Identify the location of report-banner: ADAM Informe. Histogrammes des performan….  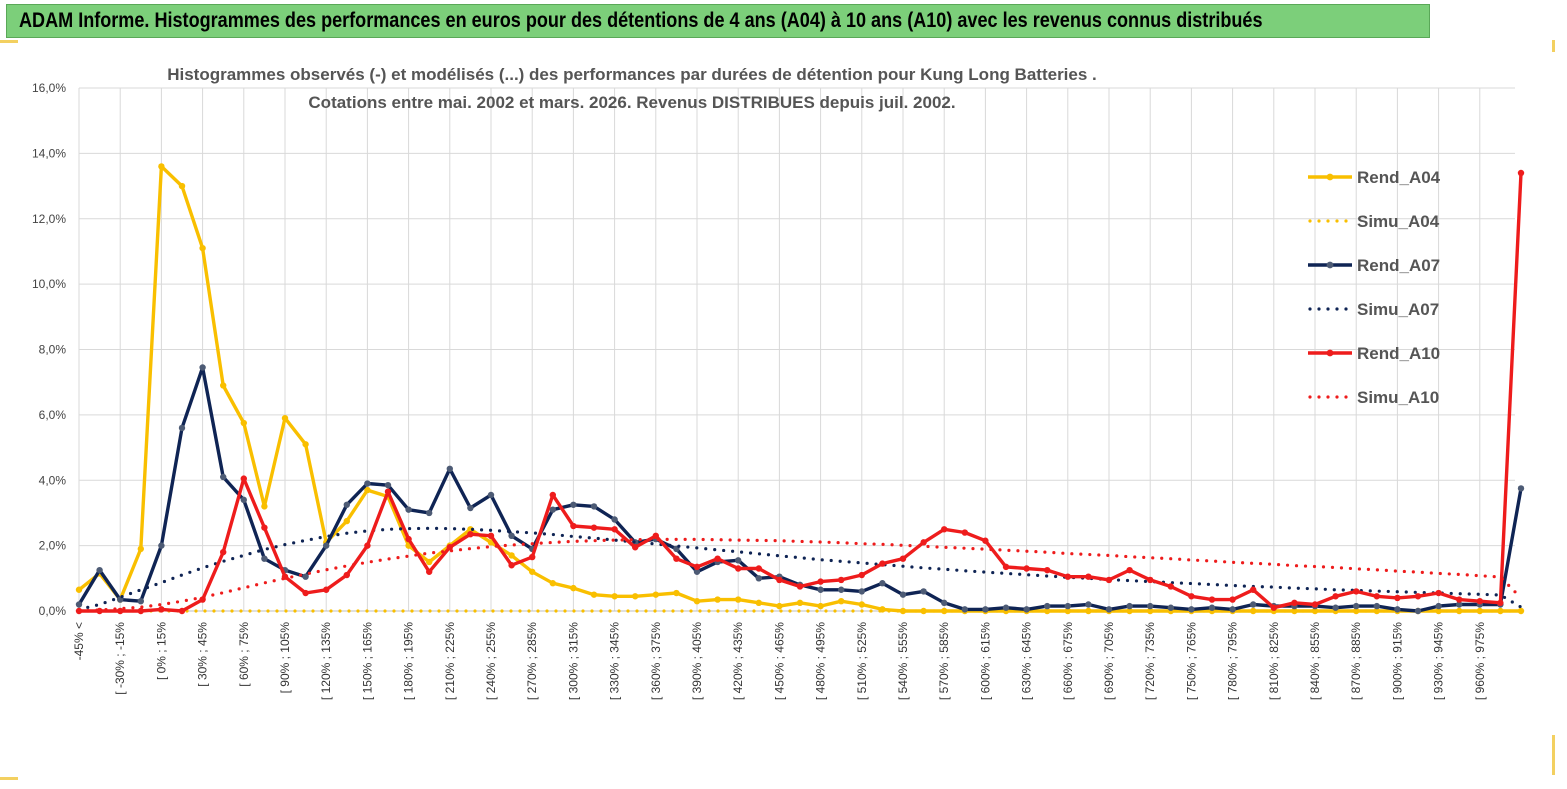
(718, 21).